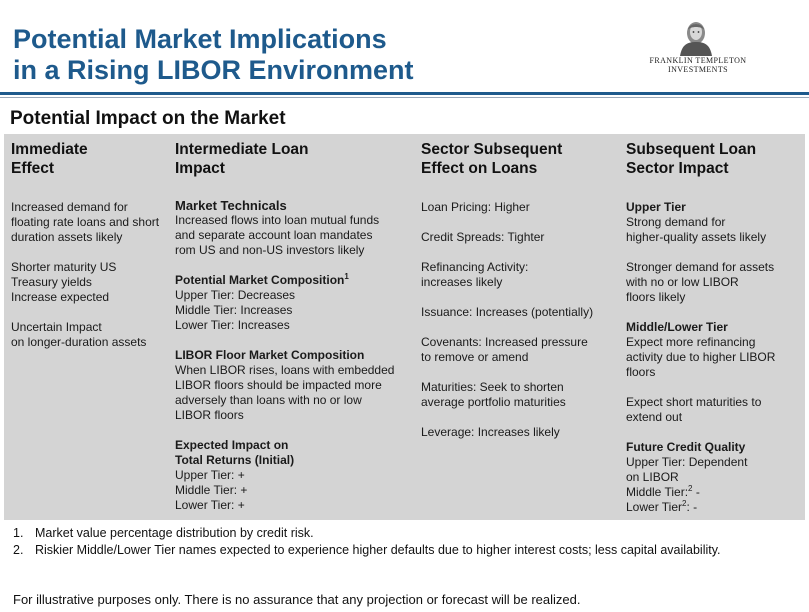  I want to click on logo-line-1: FRANKLIN TEMPLETON, so click(698, 60).